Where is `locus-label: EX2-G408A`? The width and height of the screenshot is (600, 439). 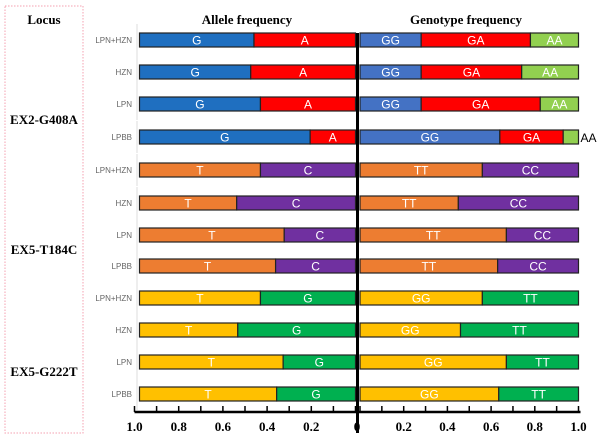 locus-label: EX2-G408A is located at coordinates (44, 119).